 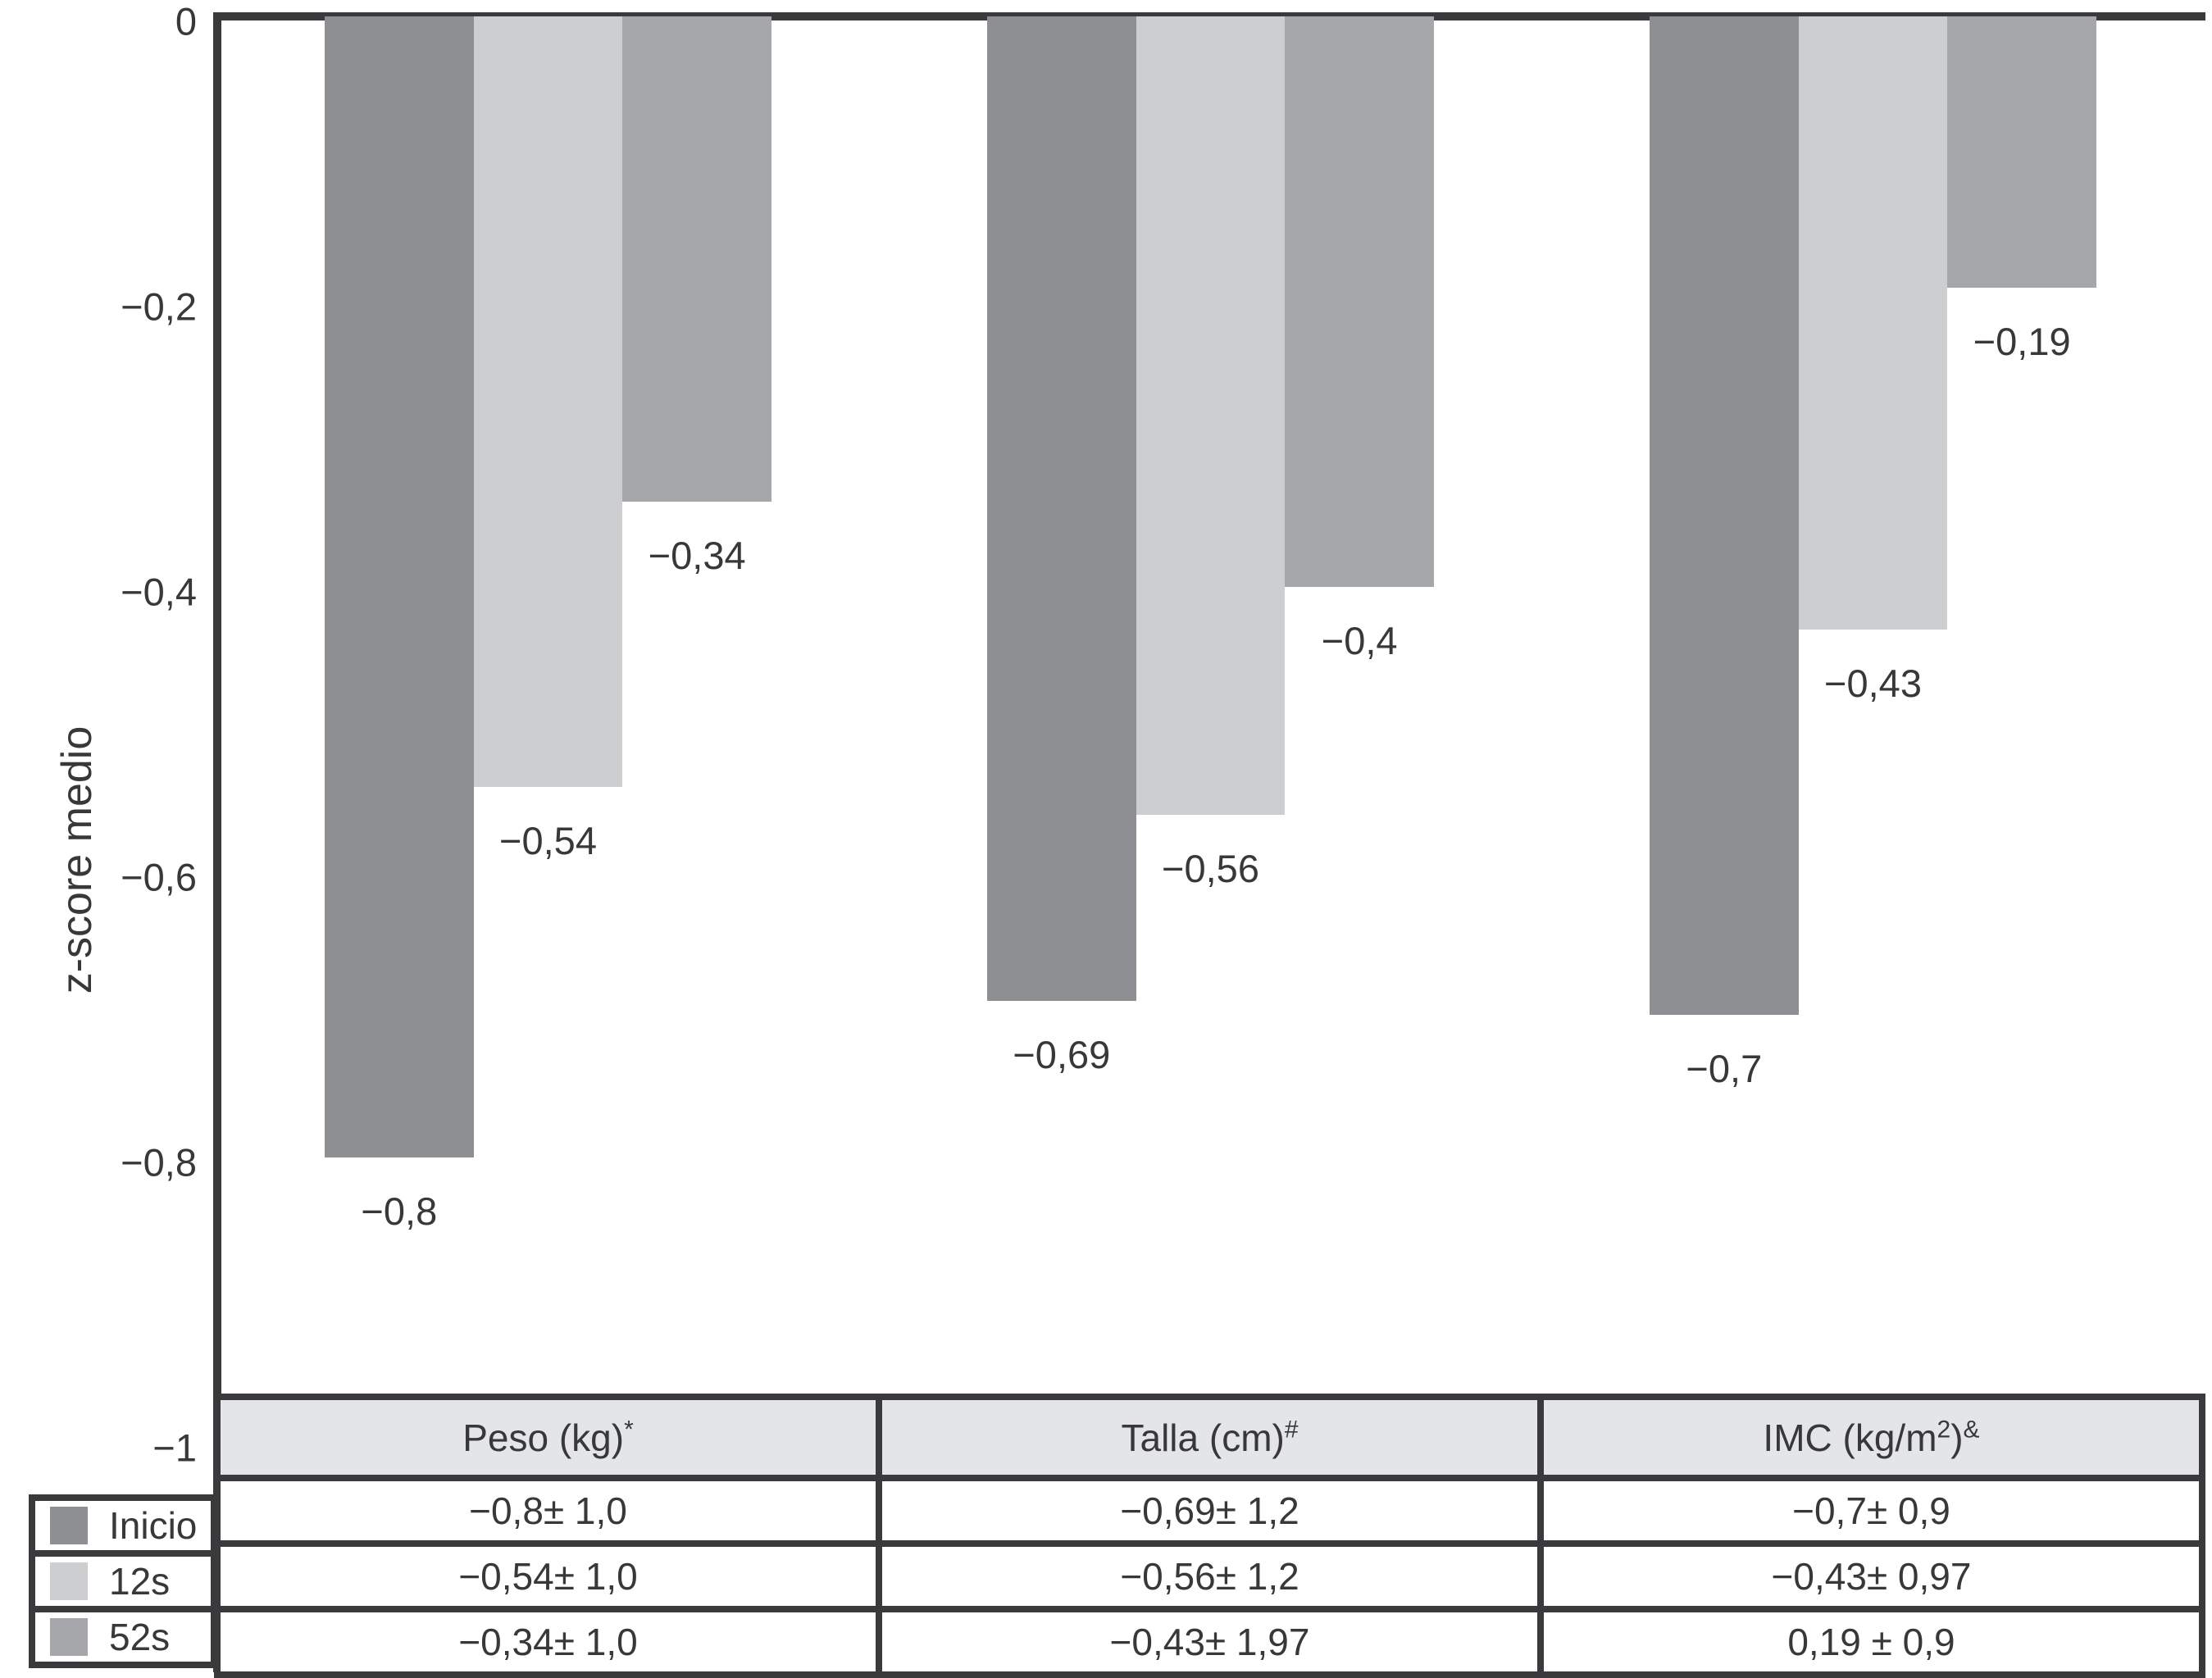 I want to click on bar-value-label: −0,54, so click(x=548, y=840).